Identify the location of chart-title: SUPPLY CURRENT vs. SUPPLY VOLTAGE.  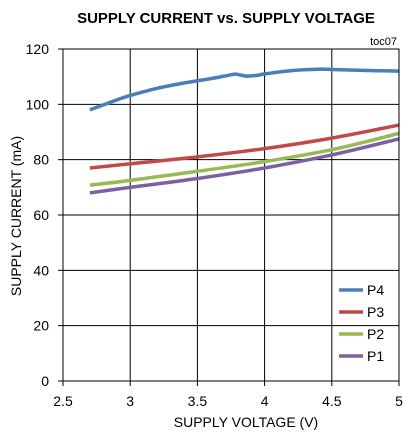
(226, 18).